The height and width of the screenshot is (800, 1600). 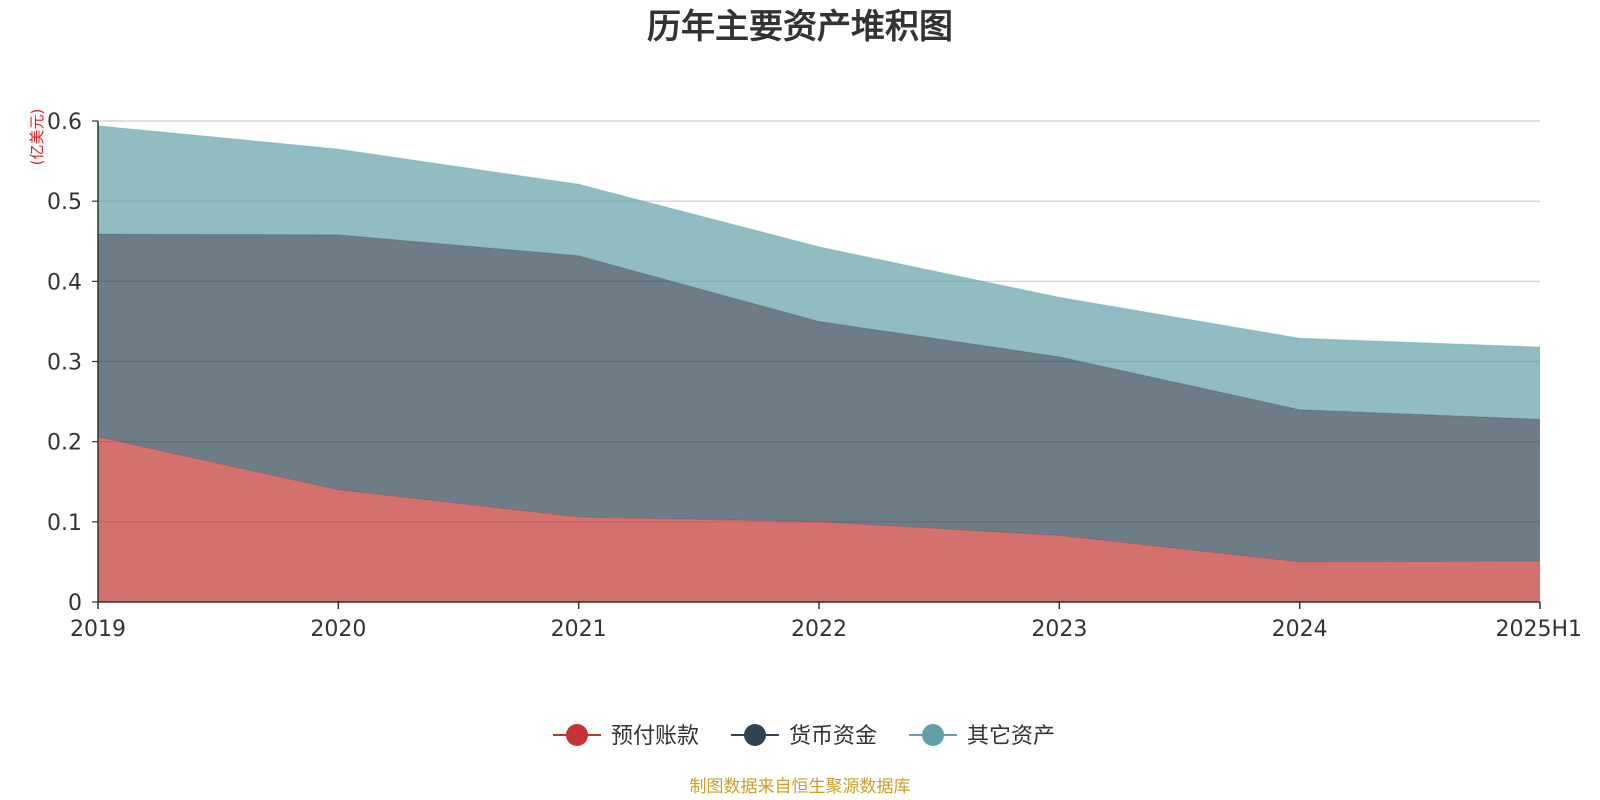 What do you see at coordinates (75, 603) in the screenshot?
I see `y-tick-label: 0` at bounding box center [75, 603].